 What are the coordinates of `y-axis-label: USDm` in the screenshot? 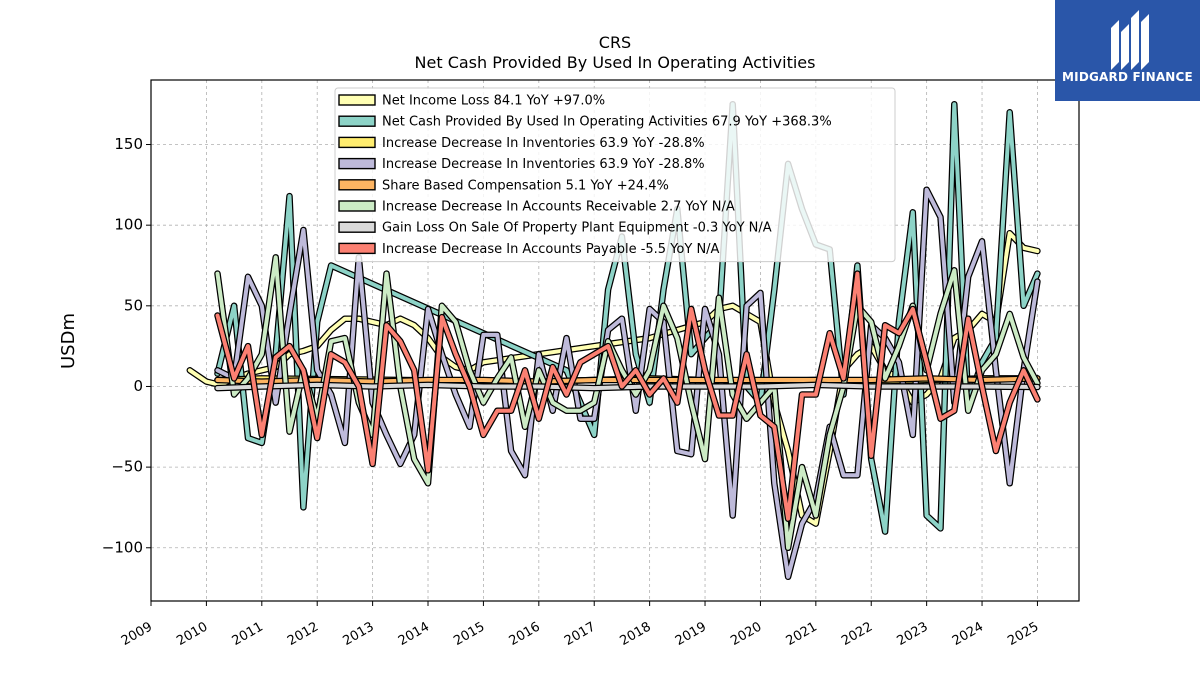 It's located at (68, 341).